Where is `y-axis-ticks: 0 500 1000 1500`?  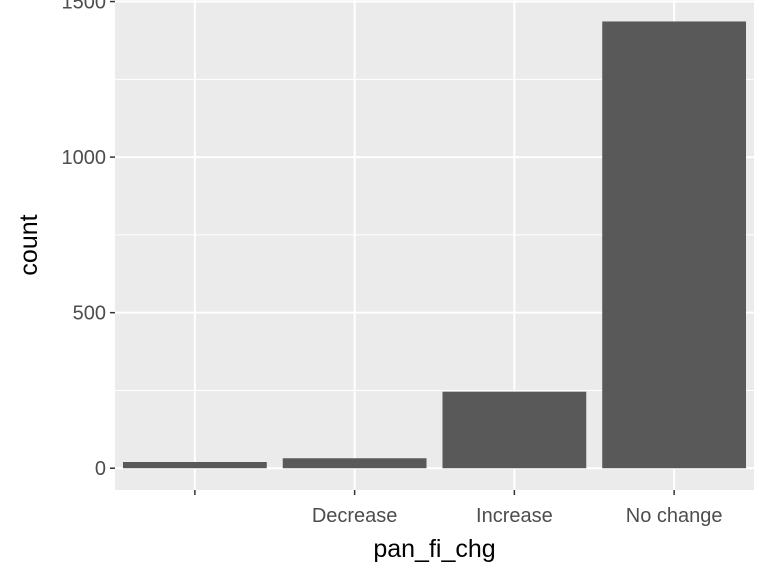
y-axis-ticks: 0 500 1000 1500 is located at coordinates (88, 240).